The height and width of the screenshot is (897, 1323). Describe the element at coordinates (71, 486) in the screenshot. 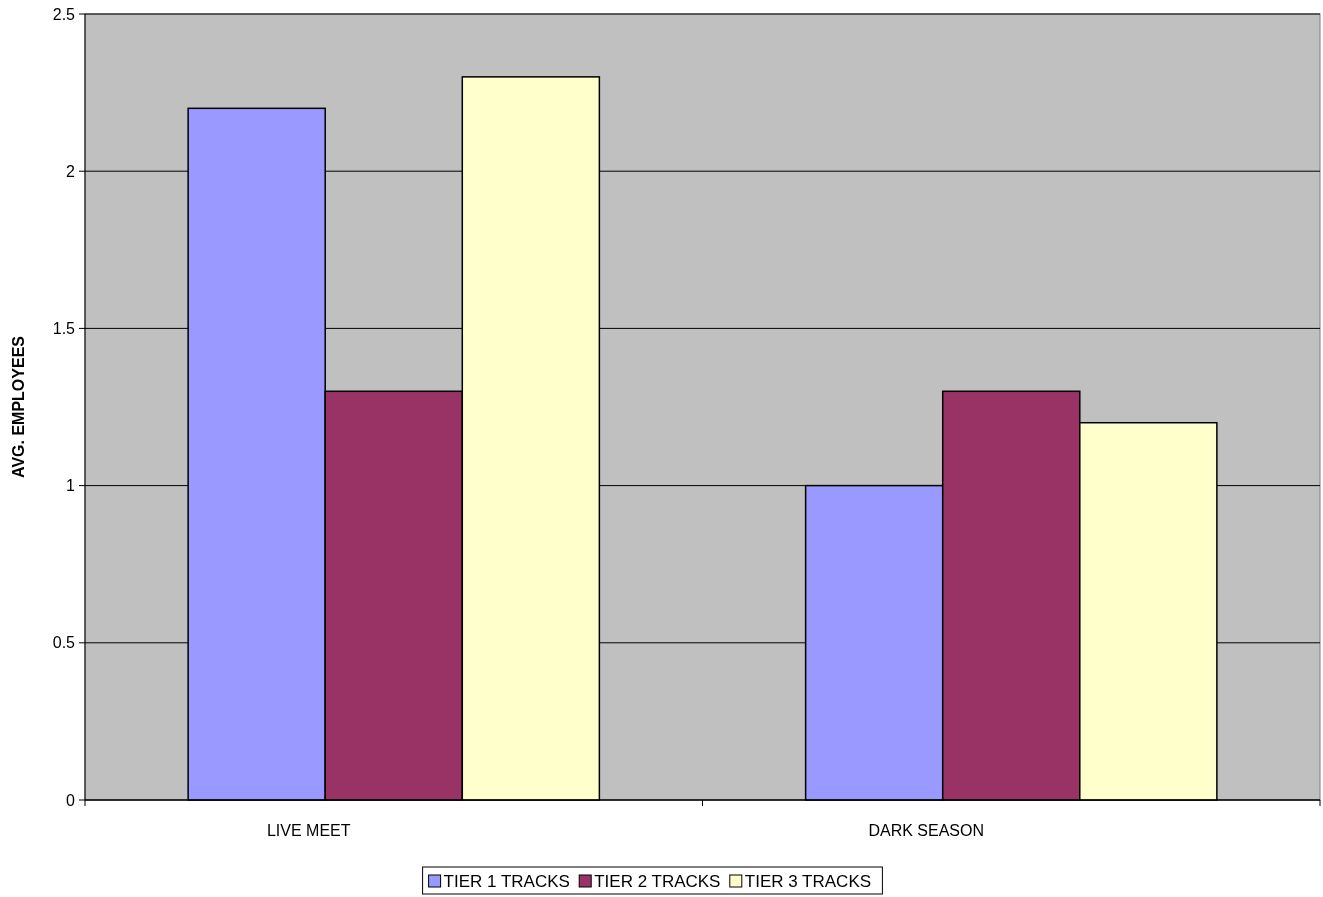

I see `y-tick-label: 1` at that location.